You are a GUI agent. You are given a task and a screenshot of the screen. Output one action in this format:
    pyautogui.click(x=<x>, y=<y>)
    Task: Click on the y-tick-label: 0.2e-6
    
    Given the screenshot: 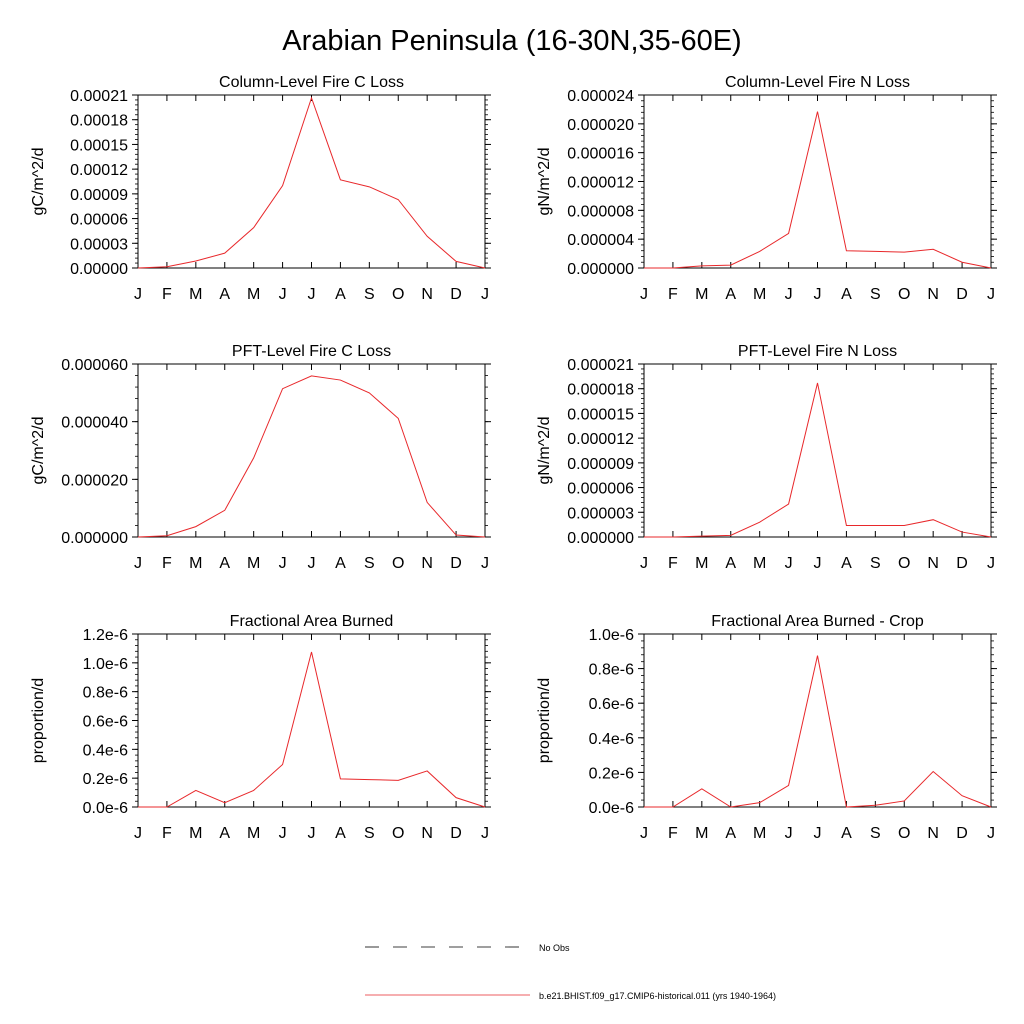 What is the action you would take?
    pyautogui.click(x=105, y=779)
    